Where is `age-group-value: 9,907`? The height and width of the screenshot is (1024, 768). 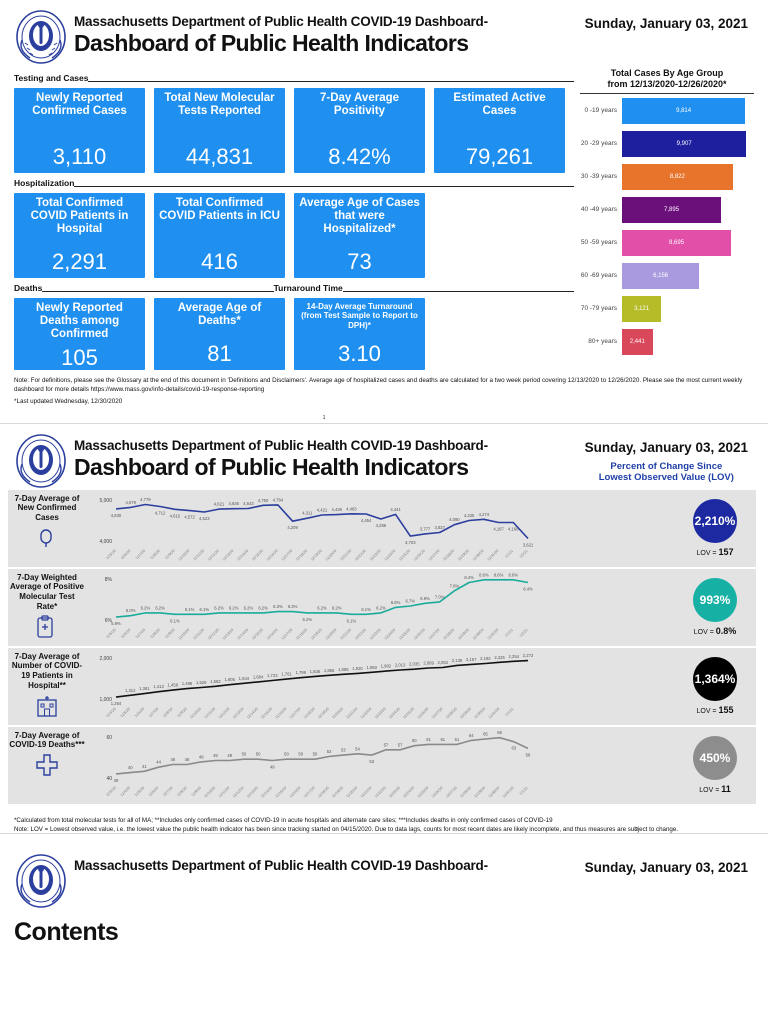
age-group-value: 9,907 is located at coordinates (684, 143).